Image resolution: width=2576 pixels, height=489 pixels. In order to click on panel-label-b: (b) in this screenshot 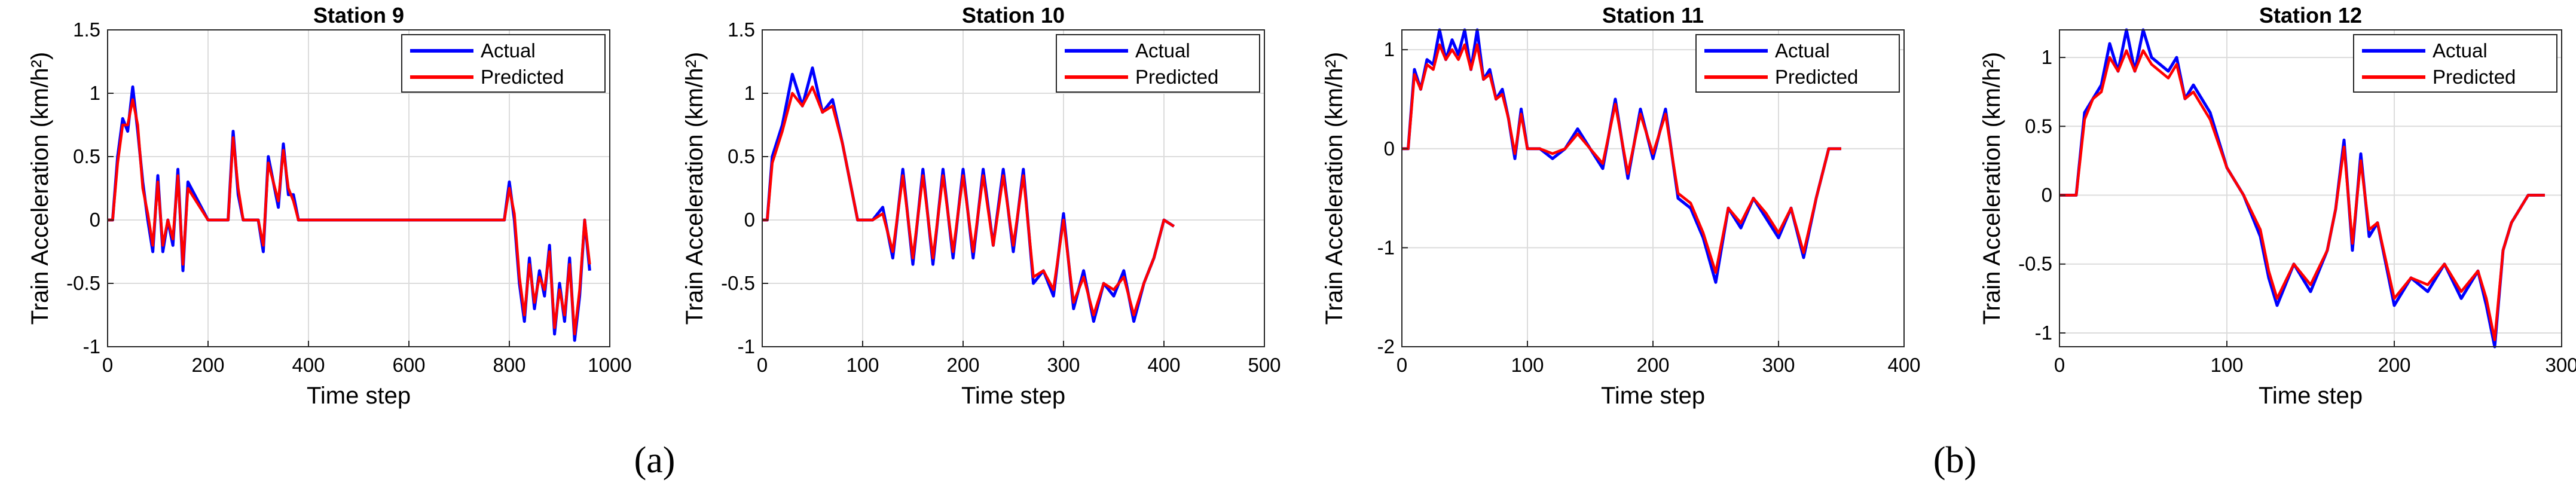, I will do `click(1954, 461)`.